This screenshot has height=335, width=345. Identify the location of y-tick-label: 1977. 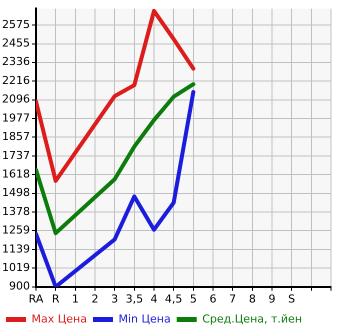
(16, 117).